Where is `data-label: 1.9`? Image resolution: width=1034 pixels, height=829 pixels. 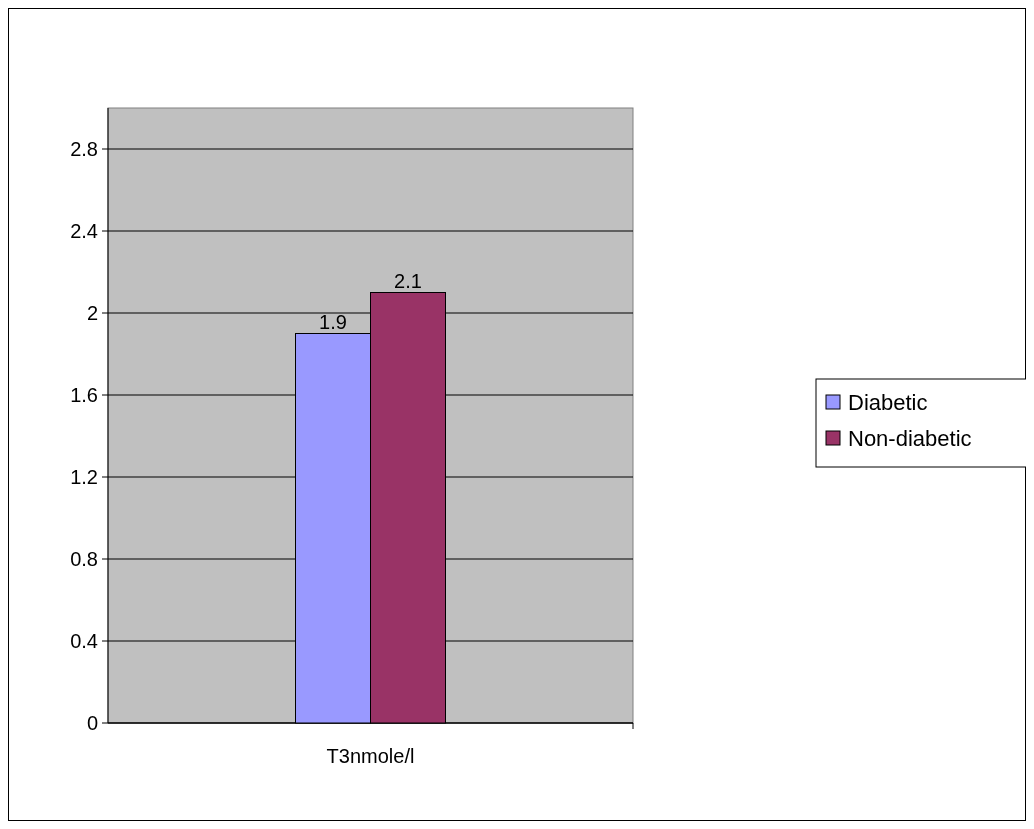 data-label: 1.9 is located at coordinates (333, 321).